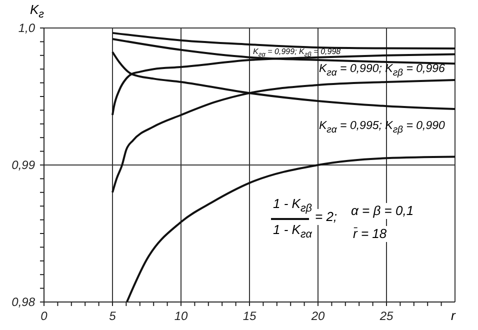 Image resolution: width=478 pixels, height=330 pixels. I want to click on annotation: r̄ = 18, so click(370, 234).